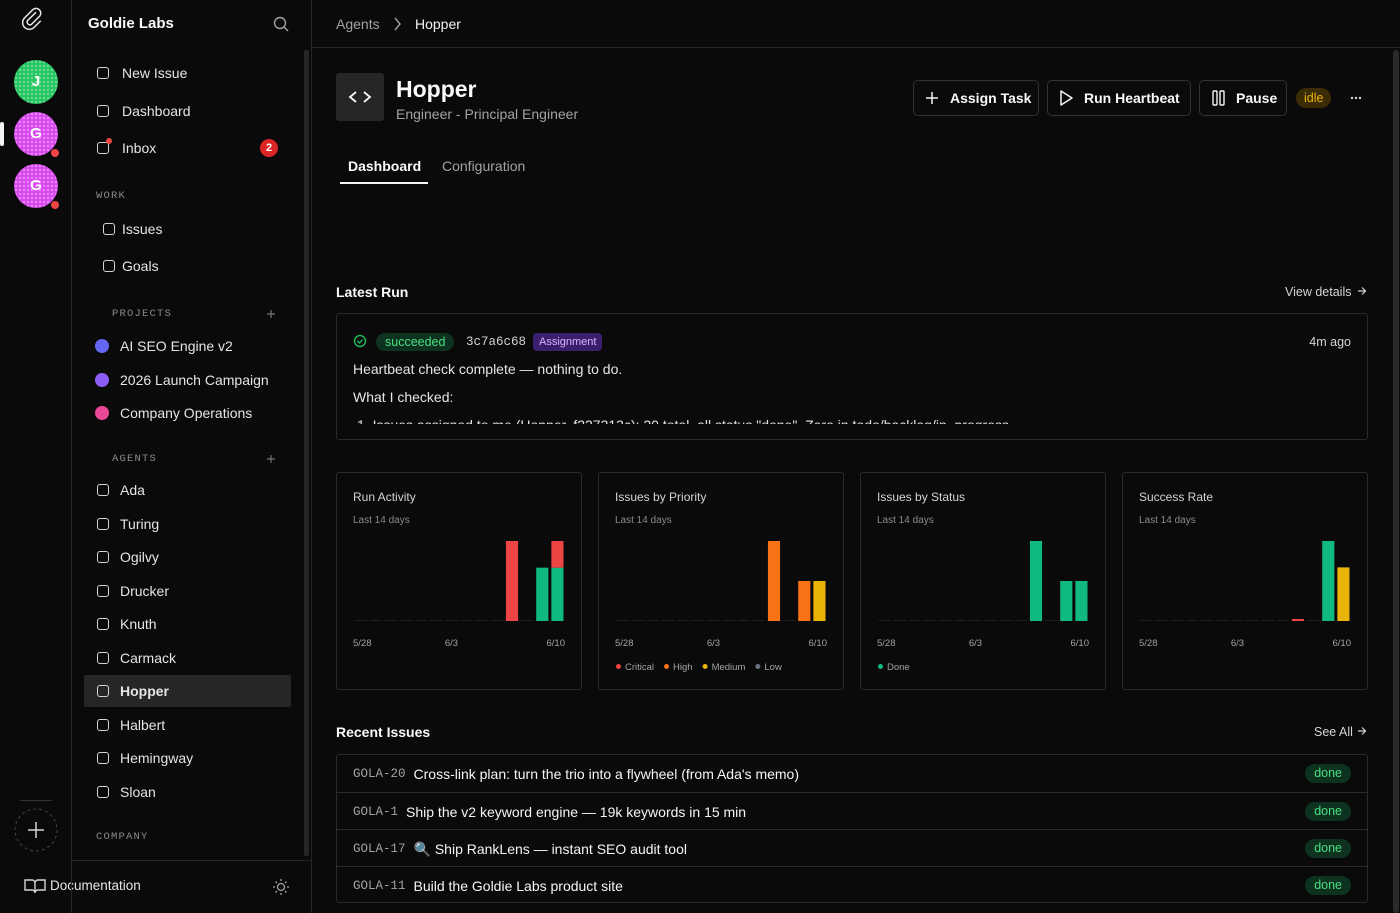 This screenshot has width=1400, height=913. I want to click on view-details-link: View details, so click(1318, 292).